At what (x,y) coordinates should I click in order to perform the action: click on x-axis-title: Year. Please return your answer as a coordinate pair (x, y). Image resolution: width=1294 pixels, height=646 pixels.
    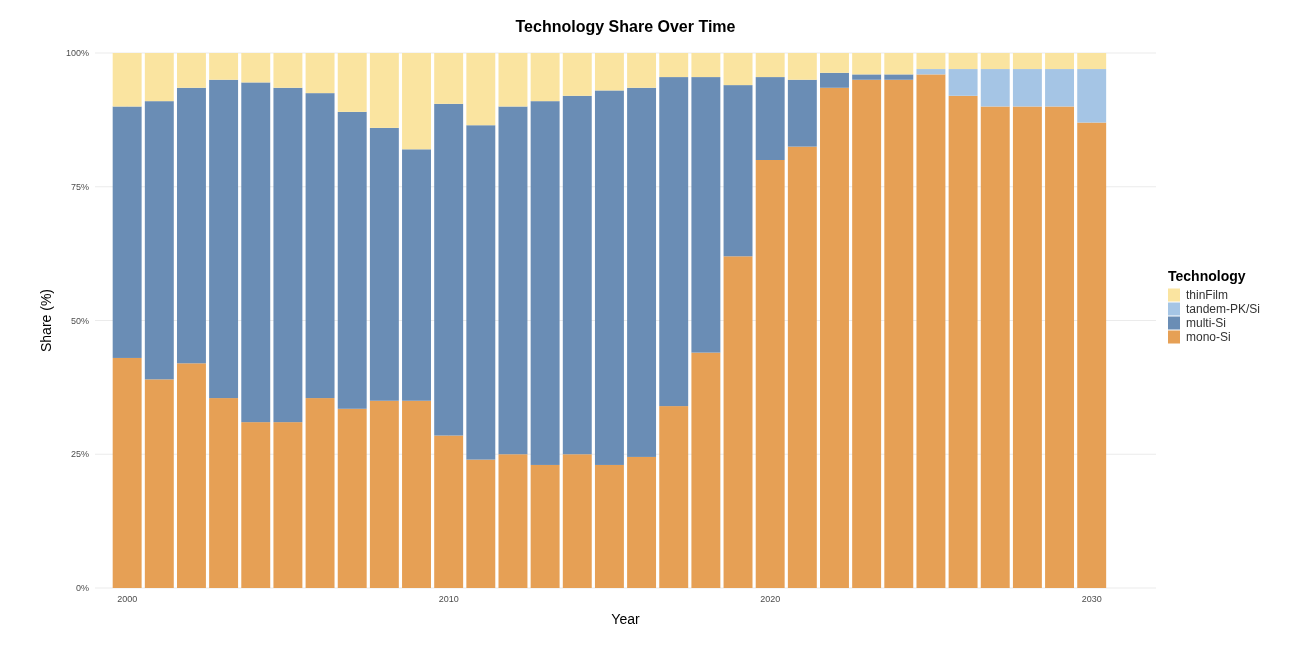
    Looking at the image, I should click on (625, 619).